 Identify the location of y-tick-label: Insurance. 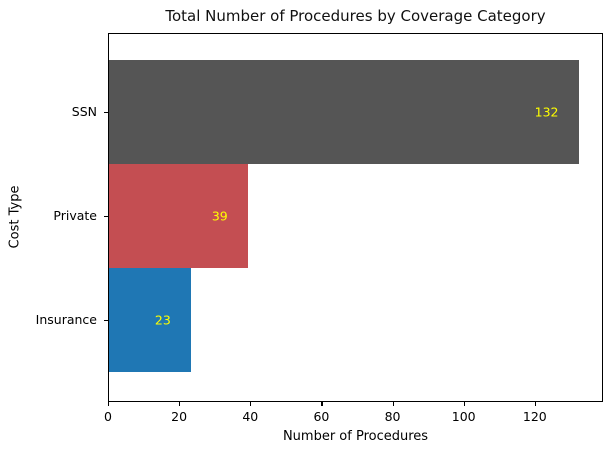
(66, 319).